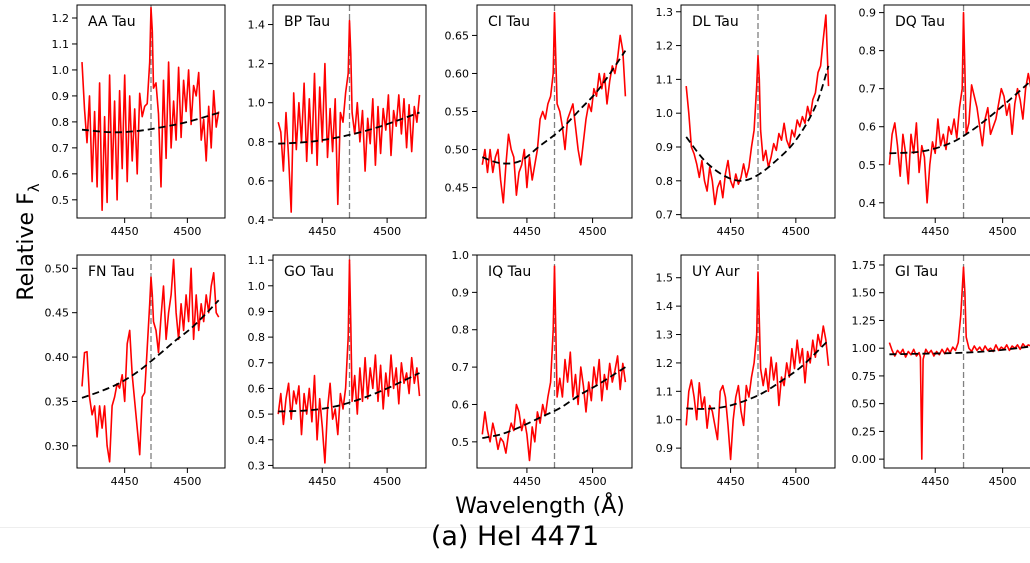 The height and width of the screenshot is (563, 1030). What do you see at coordinates (257, 220) in the screenshot?
I see `bp-tau-y-tick-label: 0.4` at bounding box center [257, 220].